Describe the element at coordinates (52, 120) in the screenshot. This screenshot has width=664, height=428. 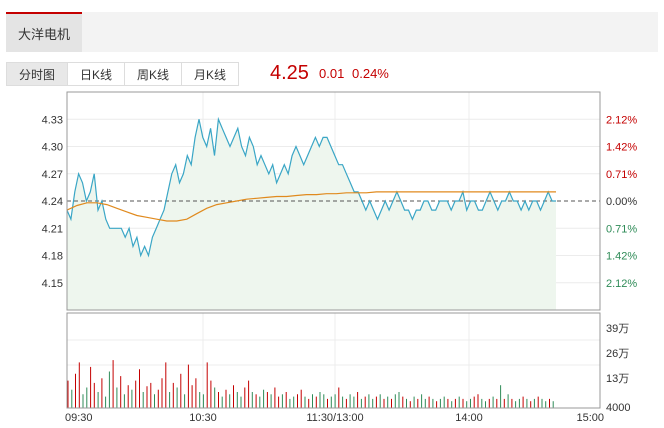
I see `price-tick-label: 4.33` at that location.